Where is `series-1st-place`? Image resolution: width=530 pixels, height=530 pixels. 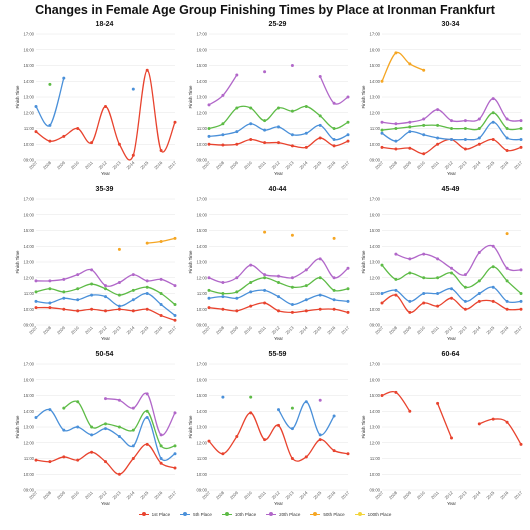
series-1st-place is located at coordinates (451, 418).